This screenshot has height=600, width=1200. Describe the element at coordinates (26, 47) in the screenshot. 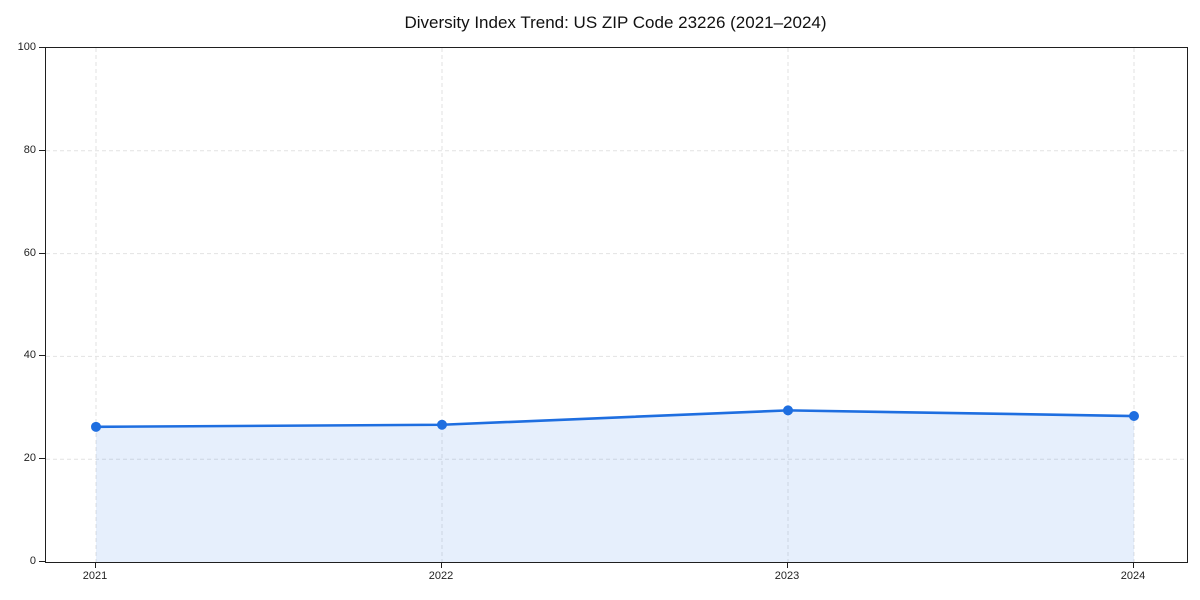

I see `y-tick-label: 100` at that location.